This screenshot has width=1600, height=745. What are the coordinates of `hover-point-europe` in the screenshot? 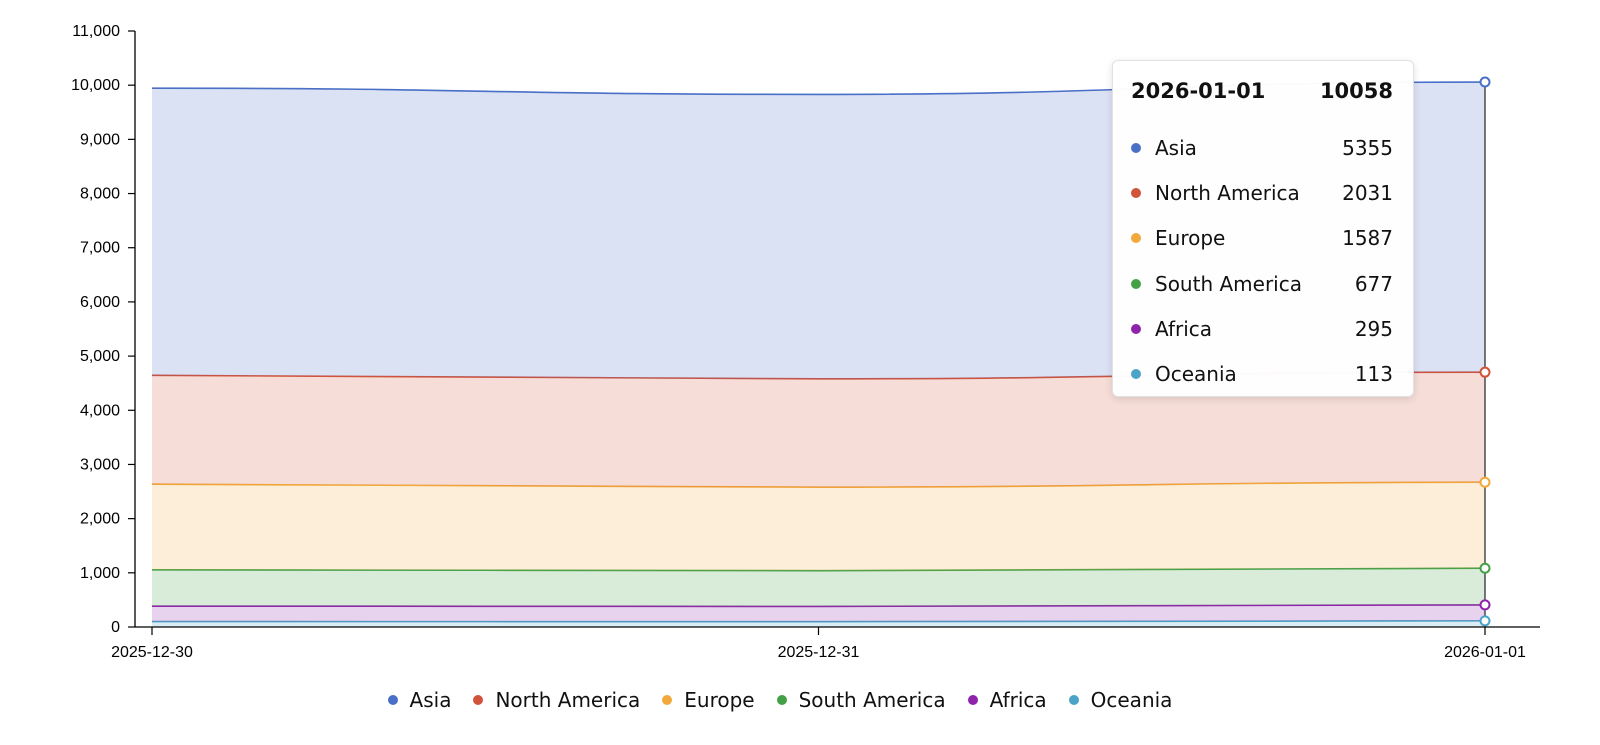 It's located at (1485, 482).